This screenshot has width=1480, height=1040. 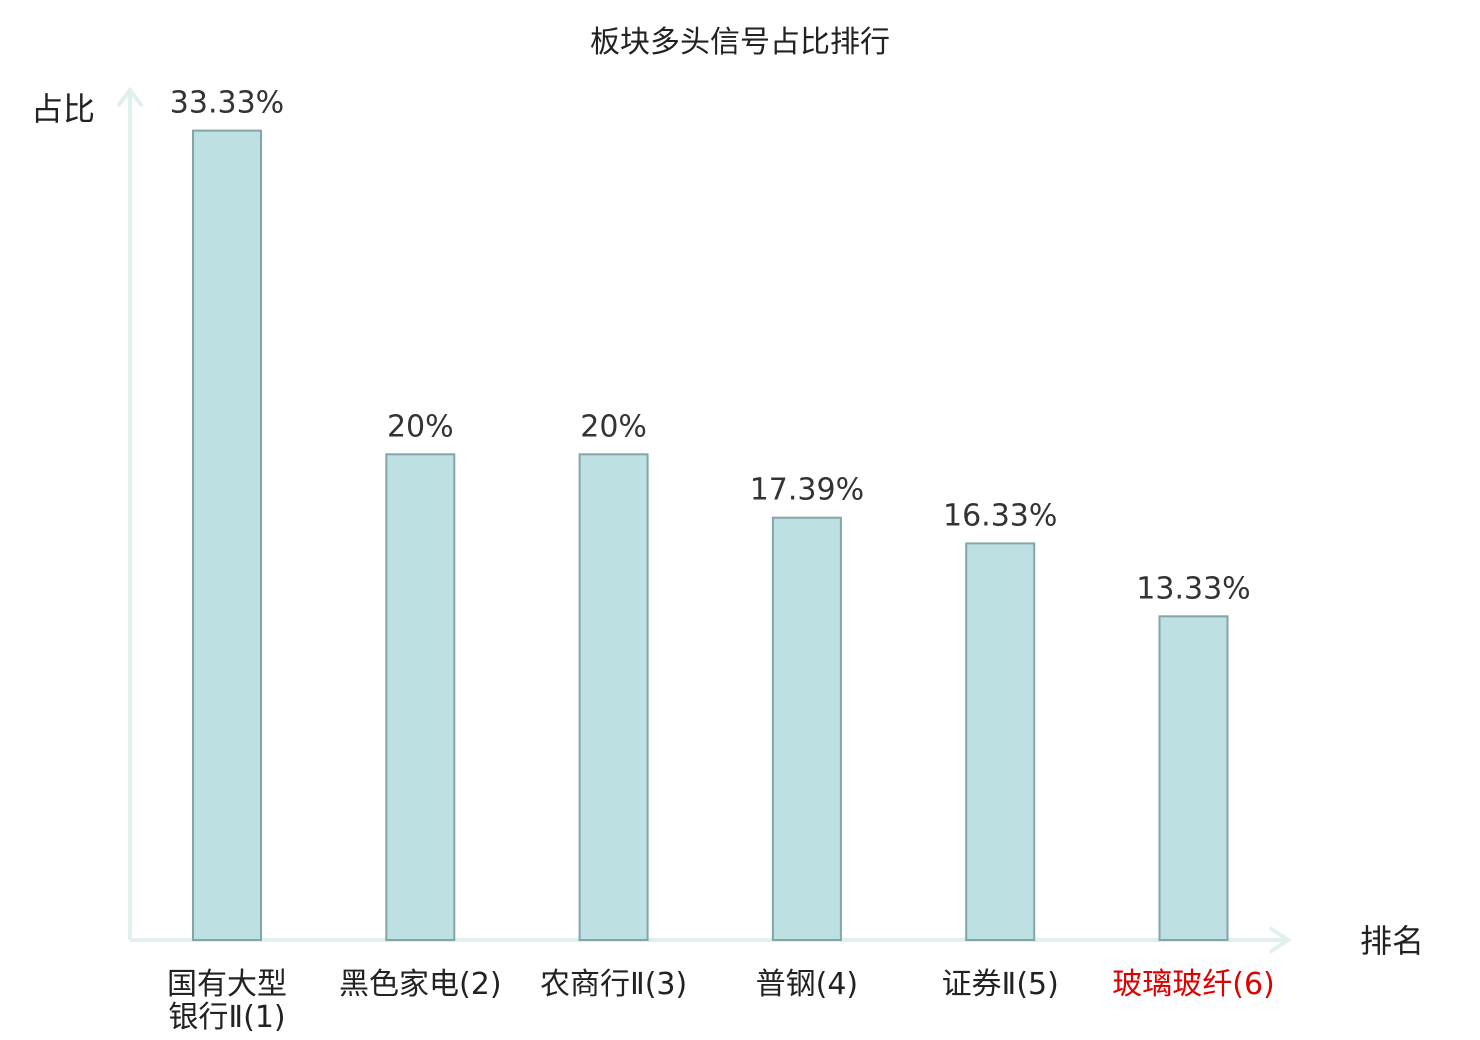 I want to click on x-tick-label: 黑色家电(2), so click(x=420, y=984).